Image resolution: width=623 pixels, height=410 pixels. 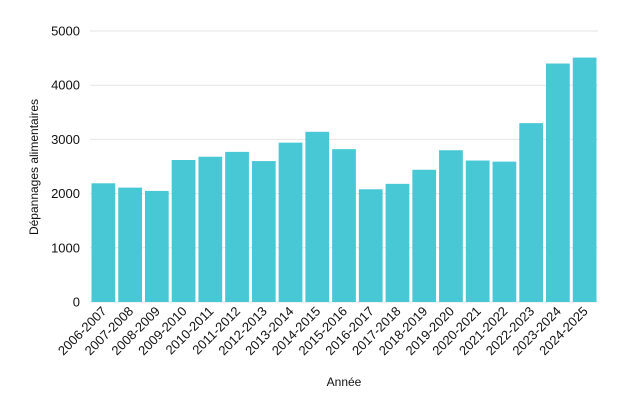 What do you see at coordinates (504, 231) in the screenshot?
I see `bar-2021-2022` at bounding box center [504, 231].